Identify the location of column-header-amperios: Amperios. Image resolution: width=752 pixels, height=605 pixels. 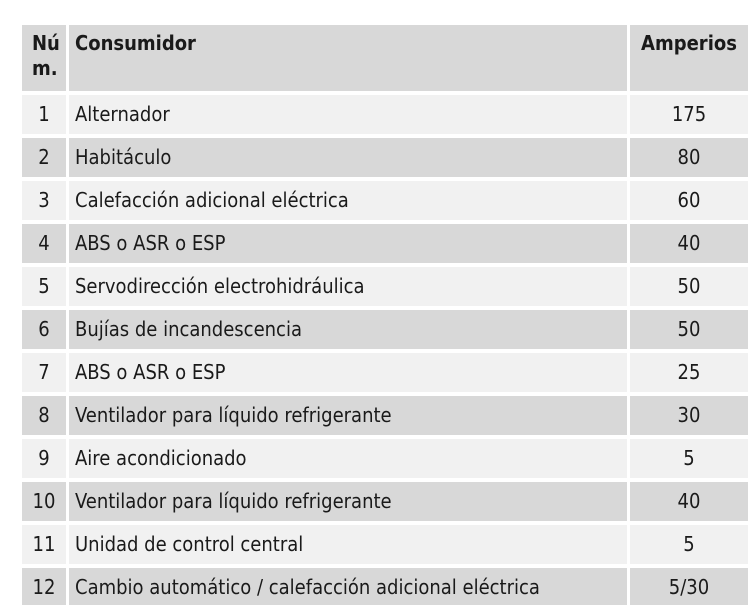
(689, 58).